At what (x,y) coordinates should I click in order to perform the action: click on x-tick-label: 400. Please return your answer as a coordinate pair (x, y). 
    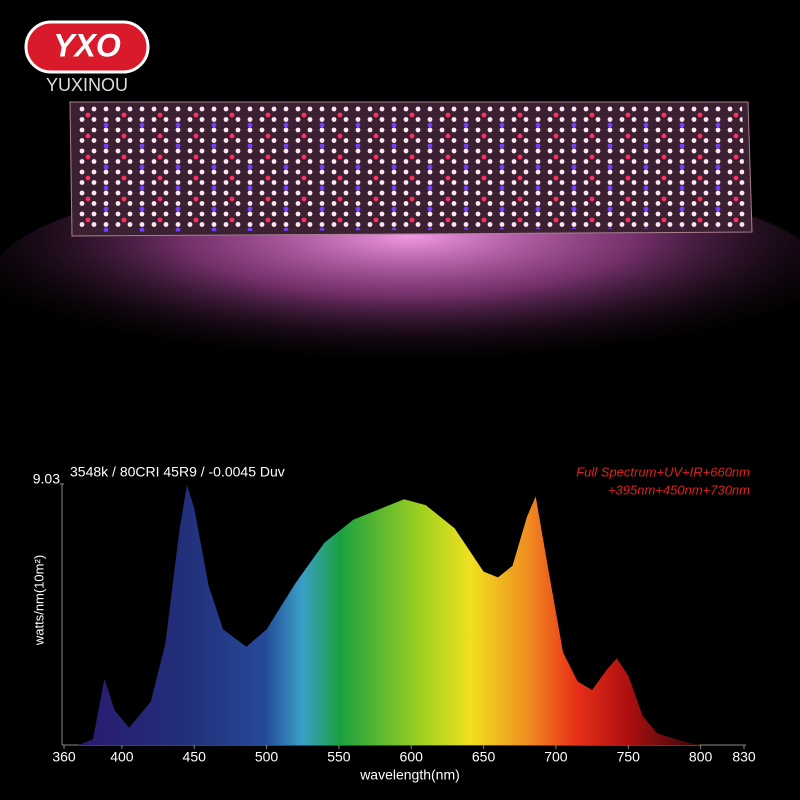
    Looking at the image, I should click on (122, 757).